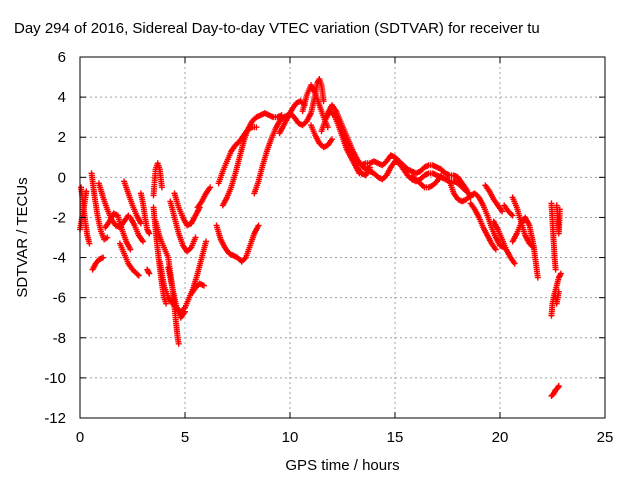 The width and height of the screenshot is (640, 480). What do you see at coordinates (55, 378) in the screenshot?
I see `y-tick-label: -10` at bounding box center [55, 378].